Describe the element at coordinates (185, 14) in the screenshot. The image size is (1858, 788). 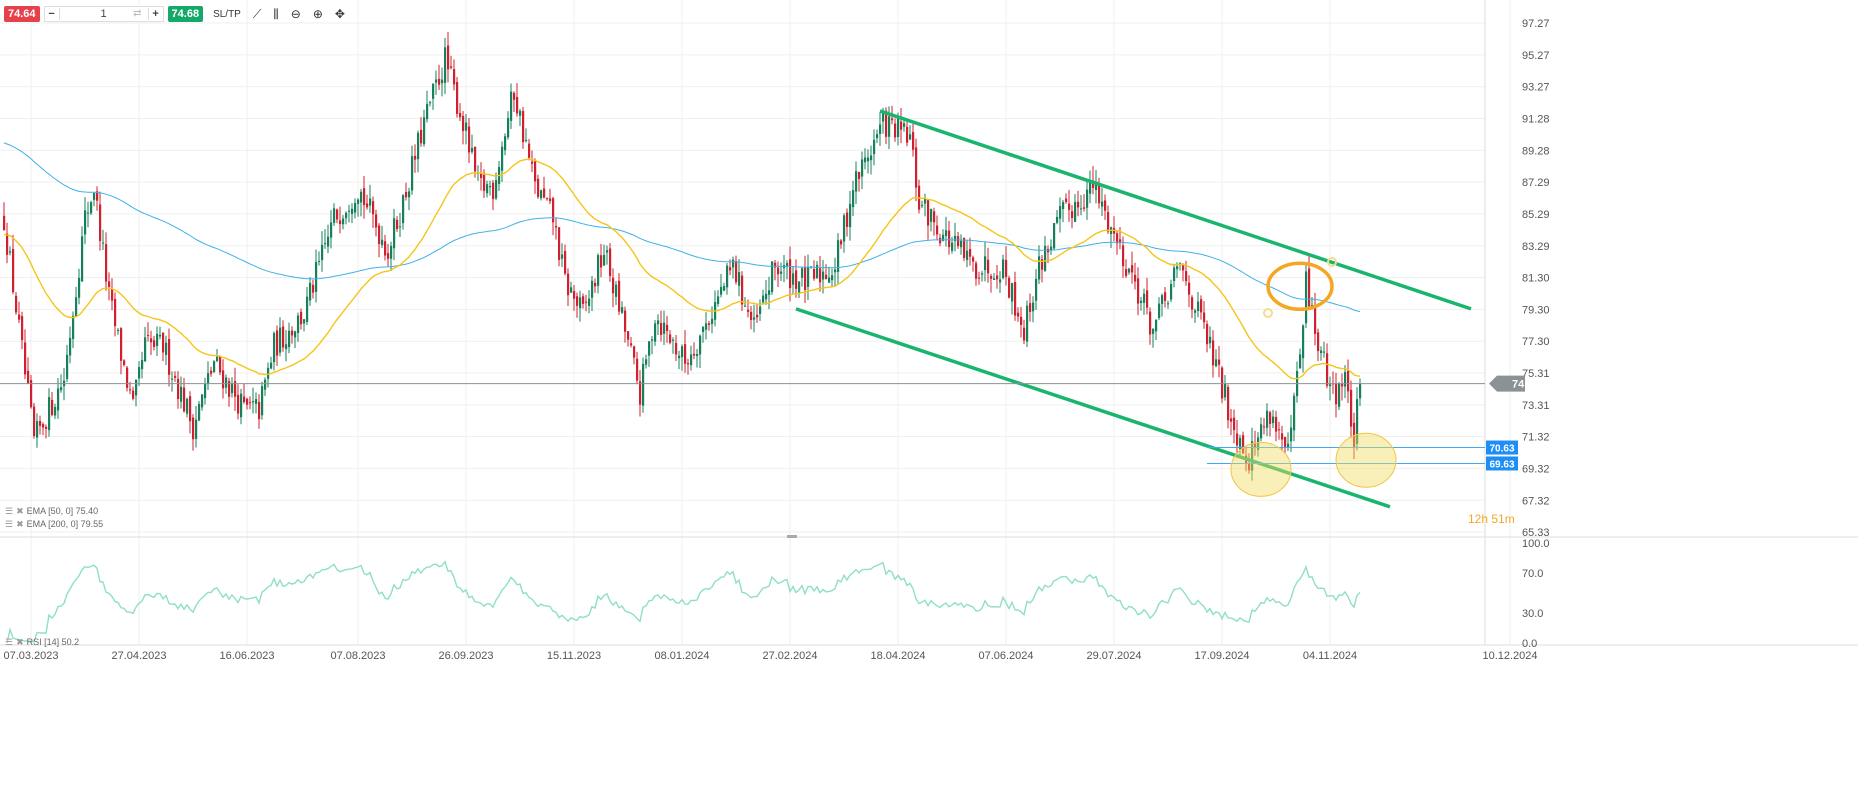
I see `buy-price-button: 74.68` at that location.